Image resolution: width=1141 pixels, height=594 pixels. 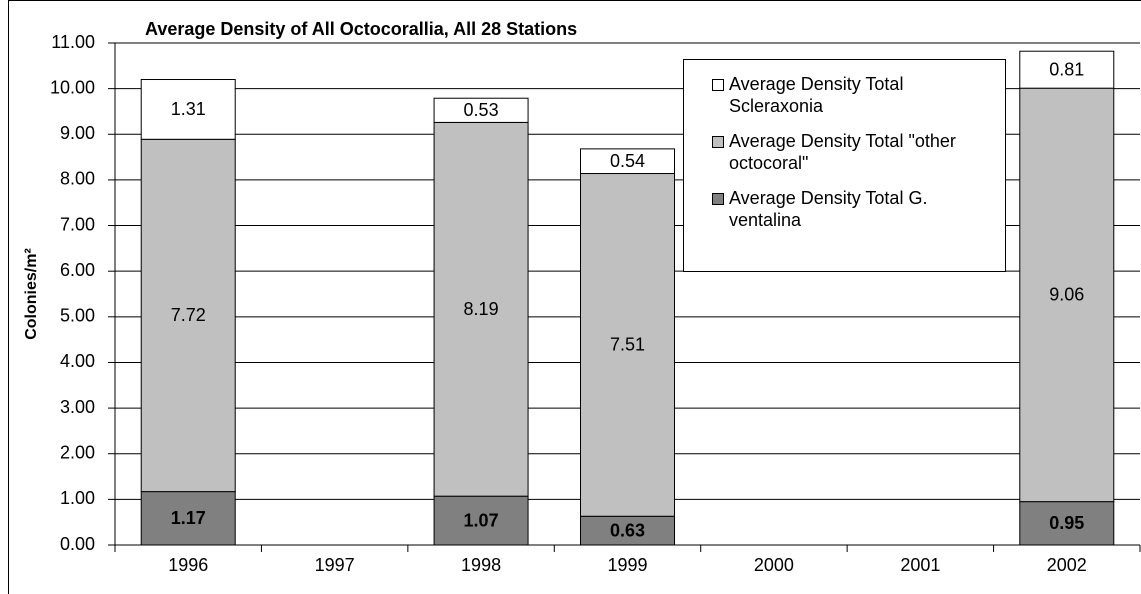 I want to click on x-tick-label: 2001, so click(x=920, y=565).